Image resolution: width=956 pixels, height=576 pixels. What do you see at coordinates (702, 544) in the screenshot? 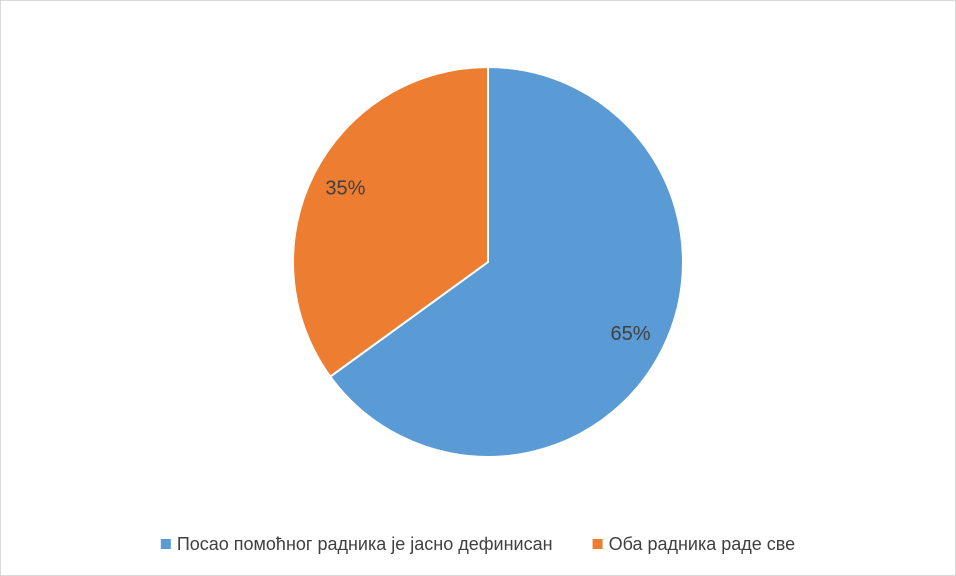
I see `legend-label: Оба радника раде све` at bounding box center [702, 544].